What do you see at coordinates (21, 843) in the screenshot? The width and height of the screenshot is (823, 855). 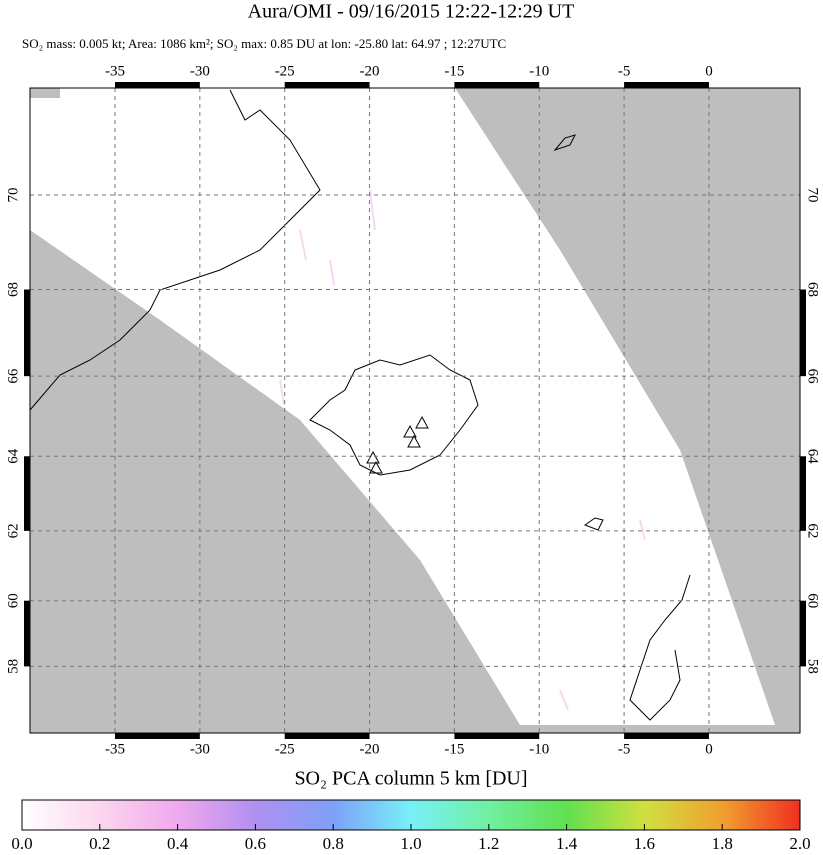 I see `colorbar-tick-label: 0.0` at bounding box center [21, 843].